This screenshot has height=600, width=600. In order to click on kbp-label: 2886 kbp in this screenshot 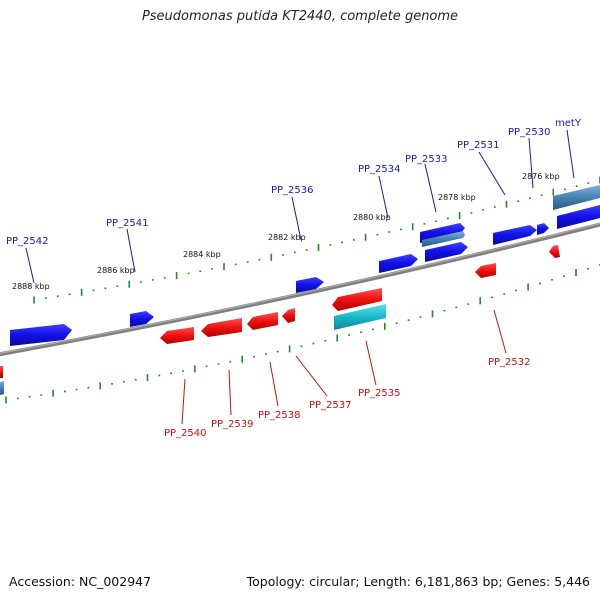, I will do `click(116, 270)`.